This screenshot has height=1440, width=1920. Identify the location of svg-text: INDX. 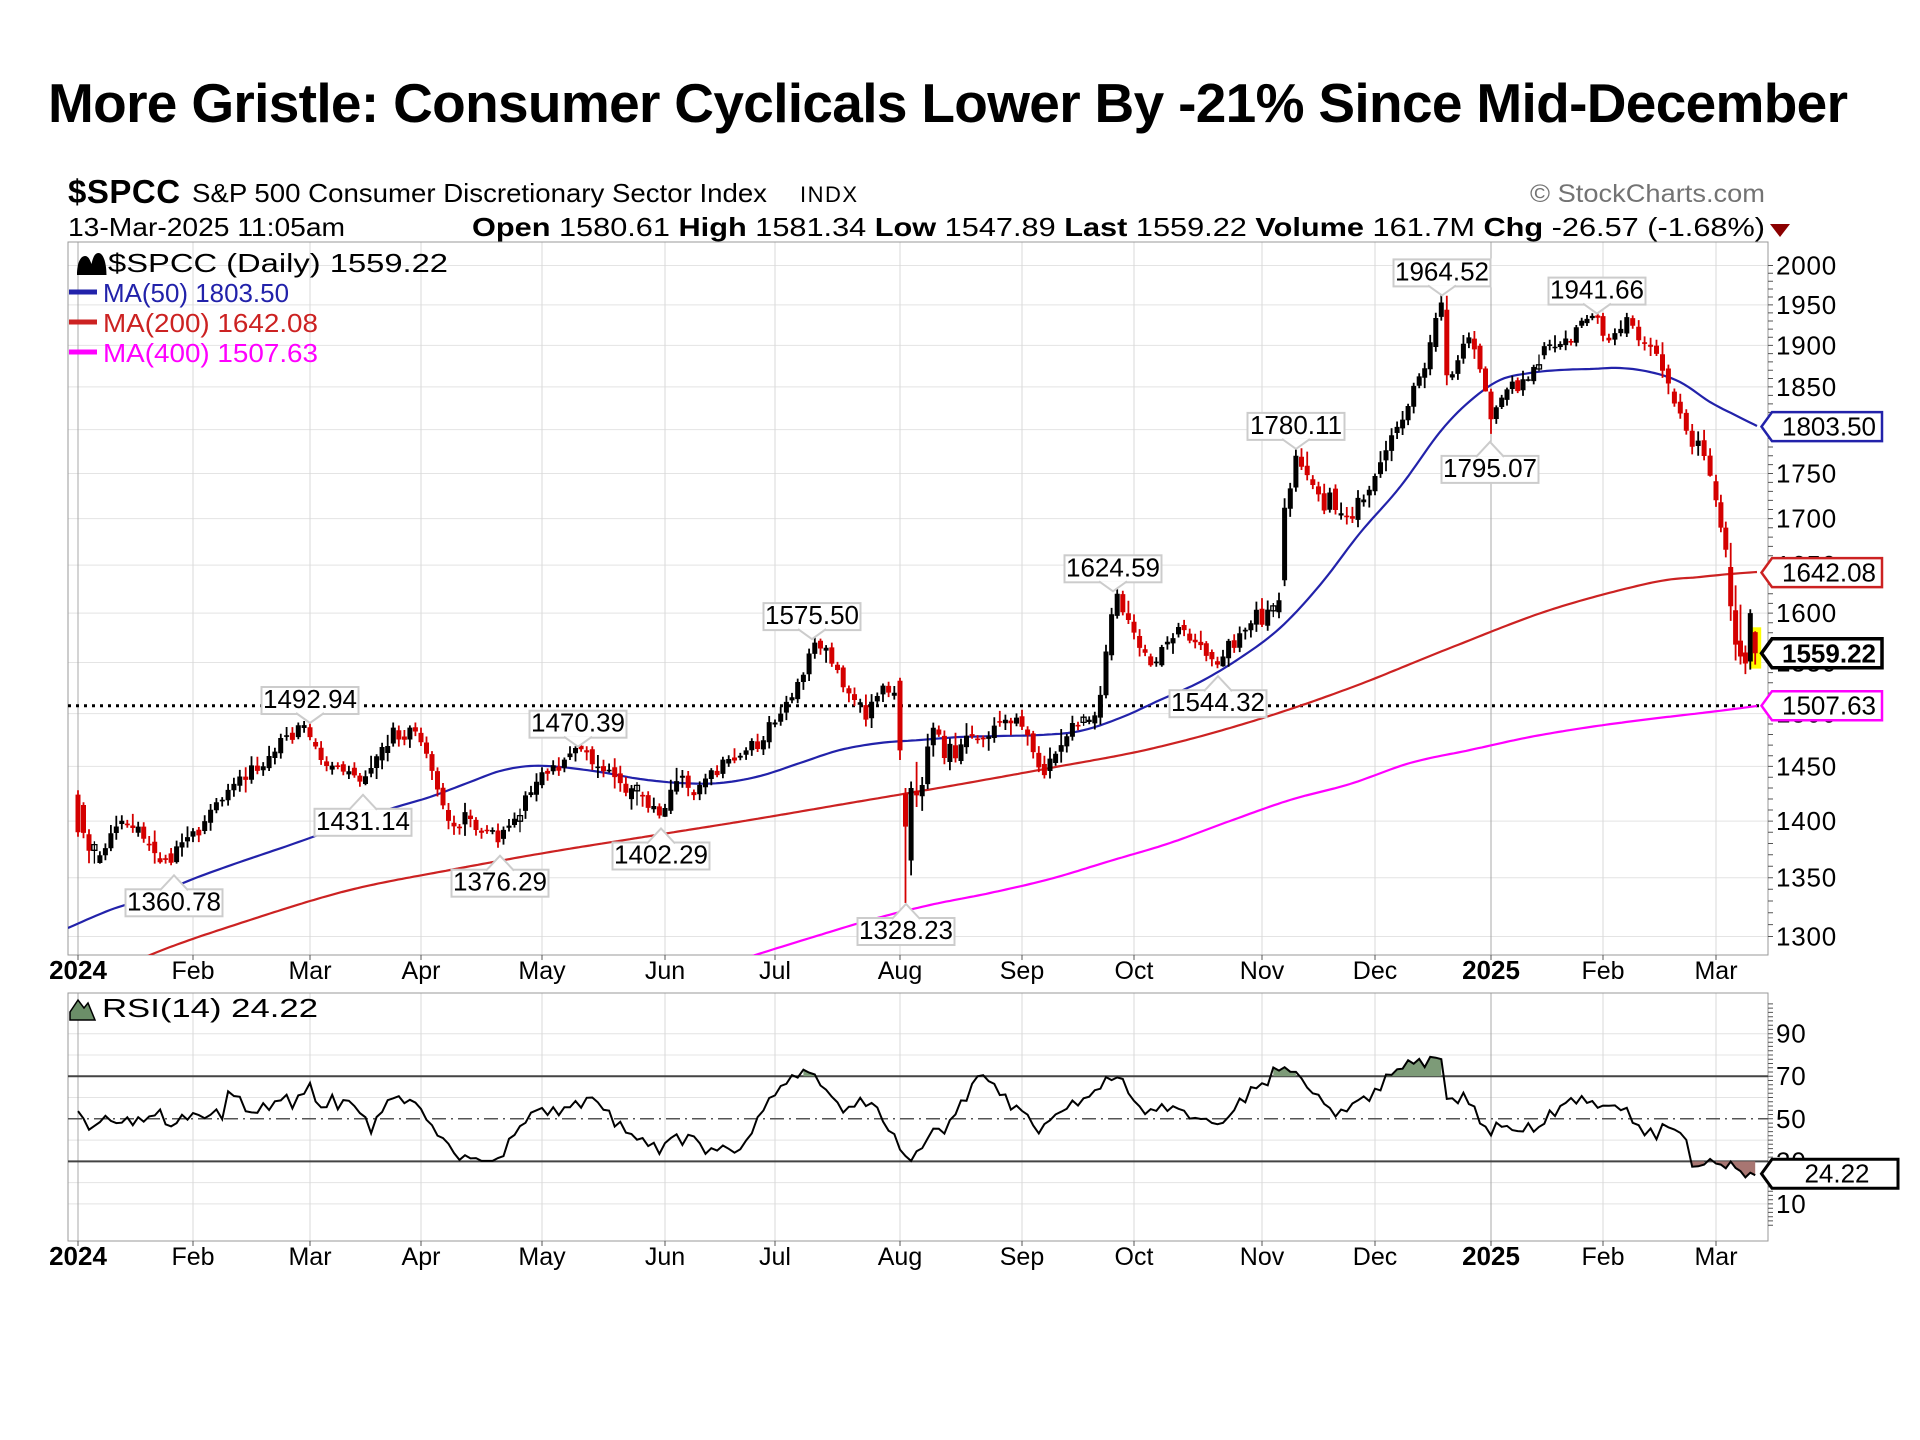
(829, 194).